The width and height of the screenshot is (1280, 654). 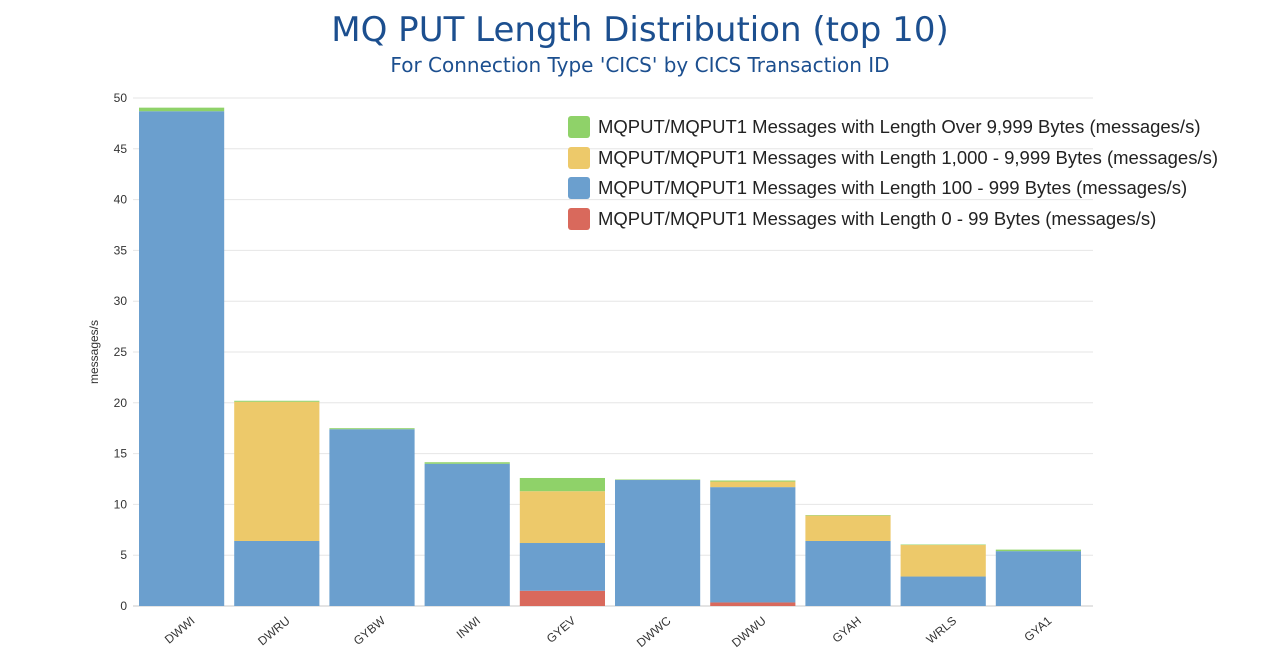 I want to click on x-tick-label: INWI, so click(x=468, y=628).